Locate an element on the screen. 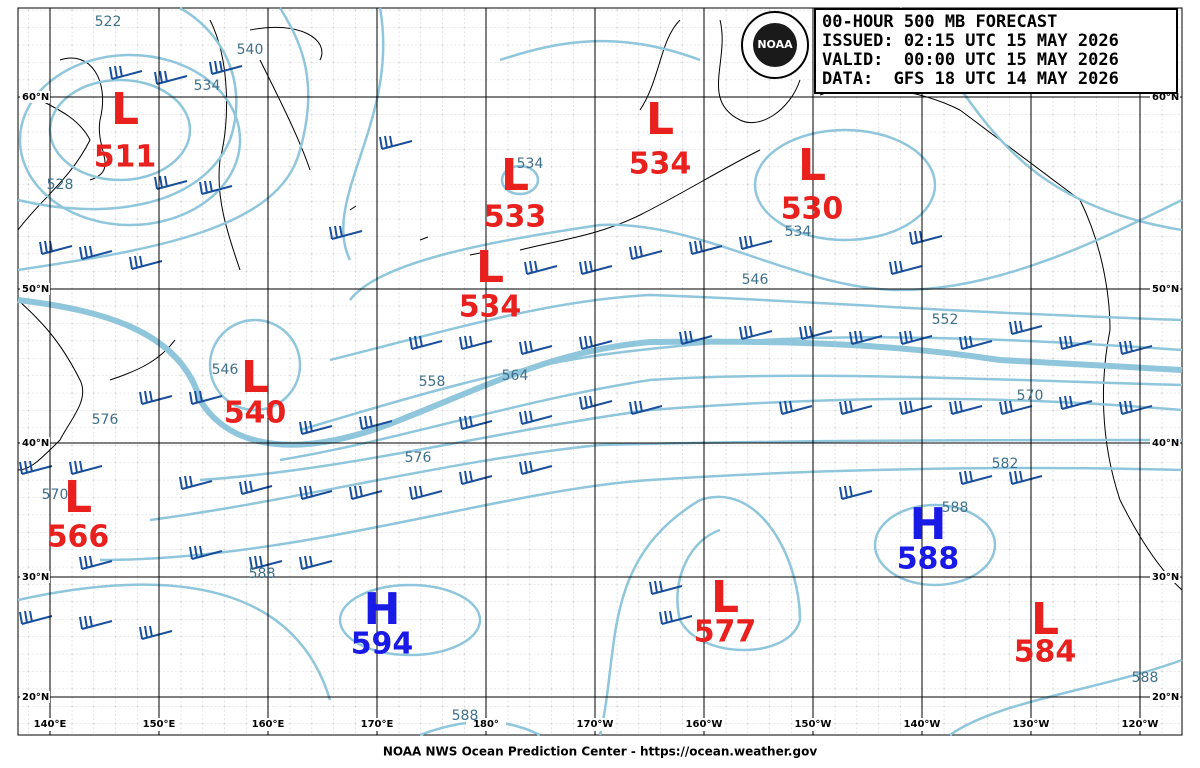 The height and width of the screenshot is (768, 1200). longitude-label: 180° is located at coordinates (486, 724).